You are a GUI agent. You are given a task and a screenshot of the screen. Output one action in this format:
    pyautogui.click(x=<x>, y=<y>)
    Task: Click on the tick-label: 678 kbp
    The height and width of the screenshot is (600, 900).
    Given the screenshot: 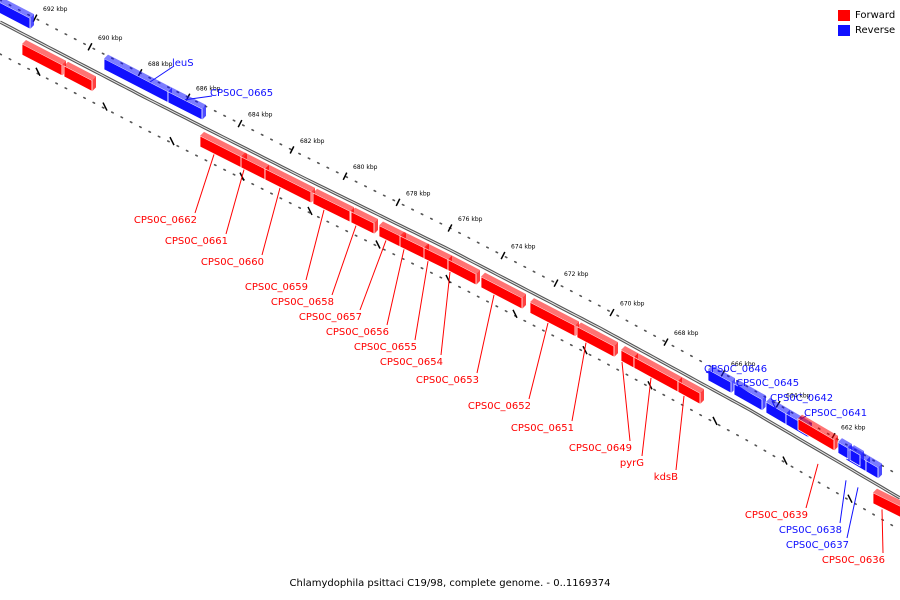 What is the action you would take?
    pyautogui.click(x=418, y=193)
    